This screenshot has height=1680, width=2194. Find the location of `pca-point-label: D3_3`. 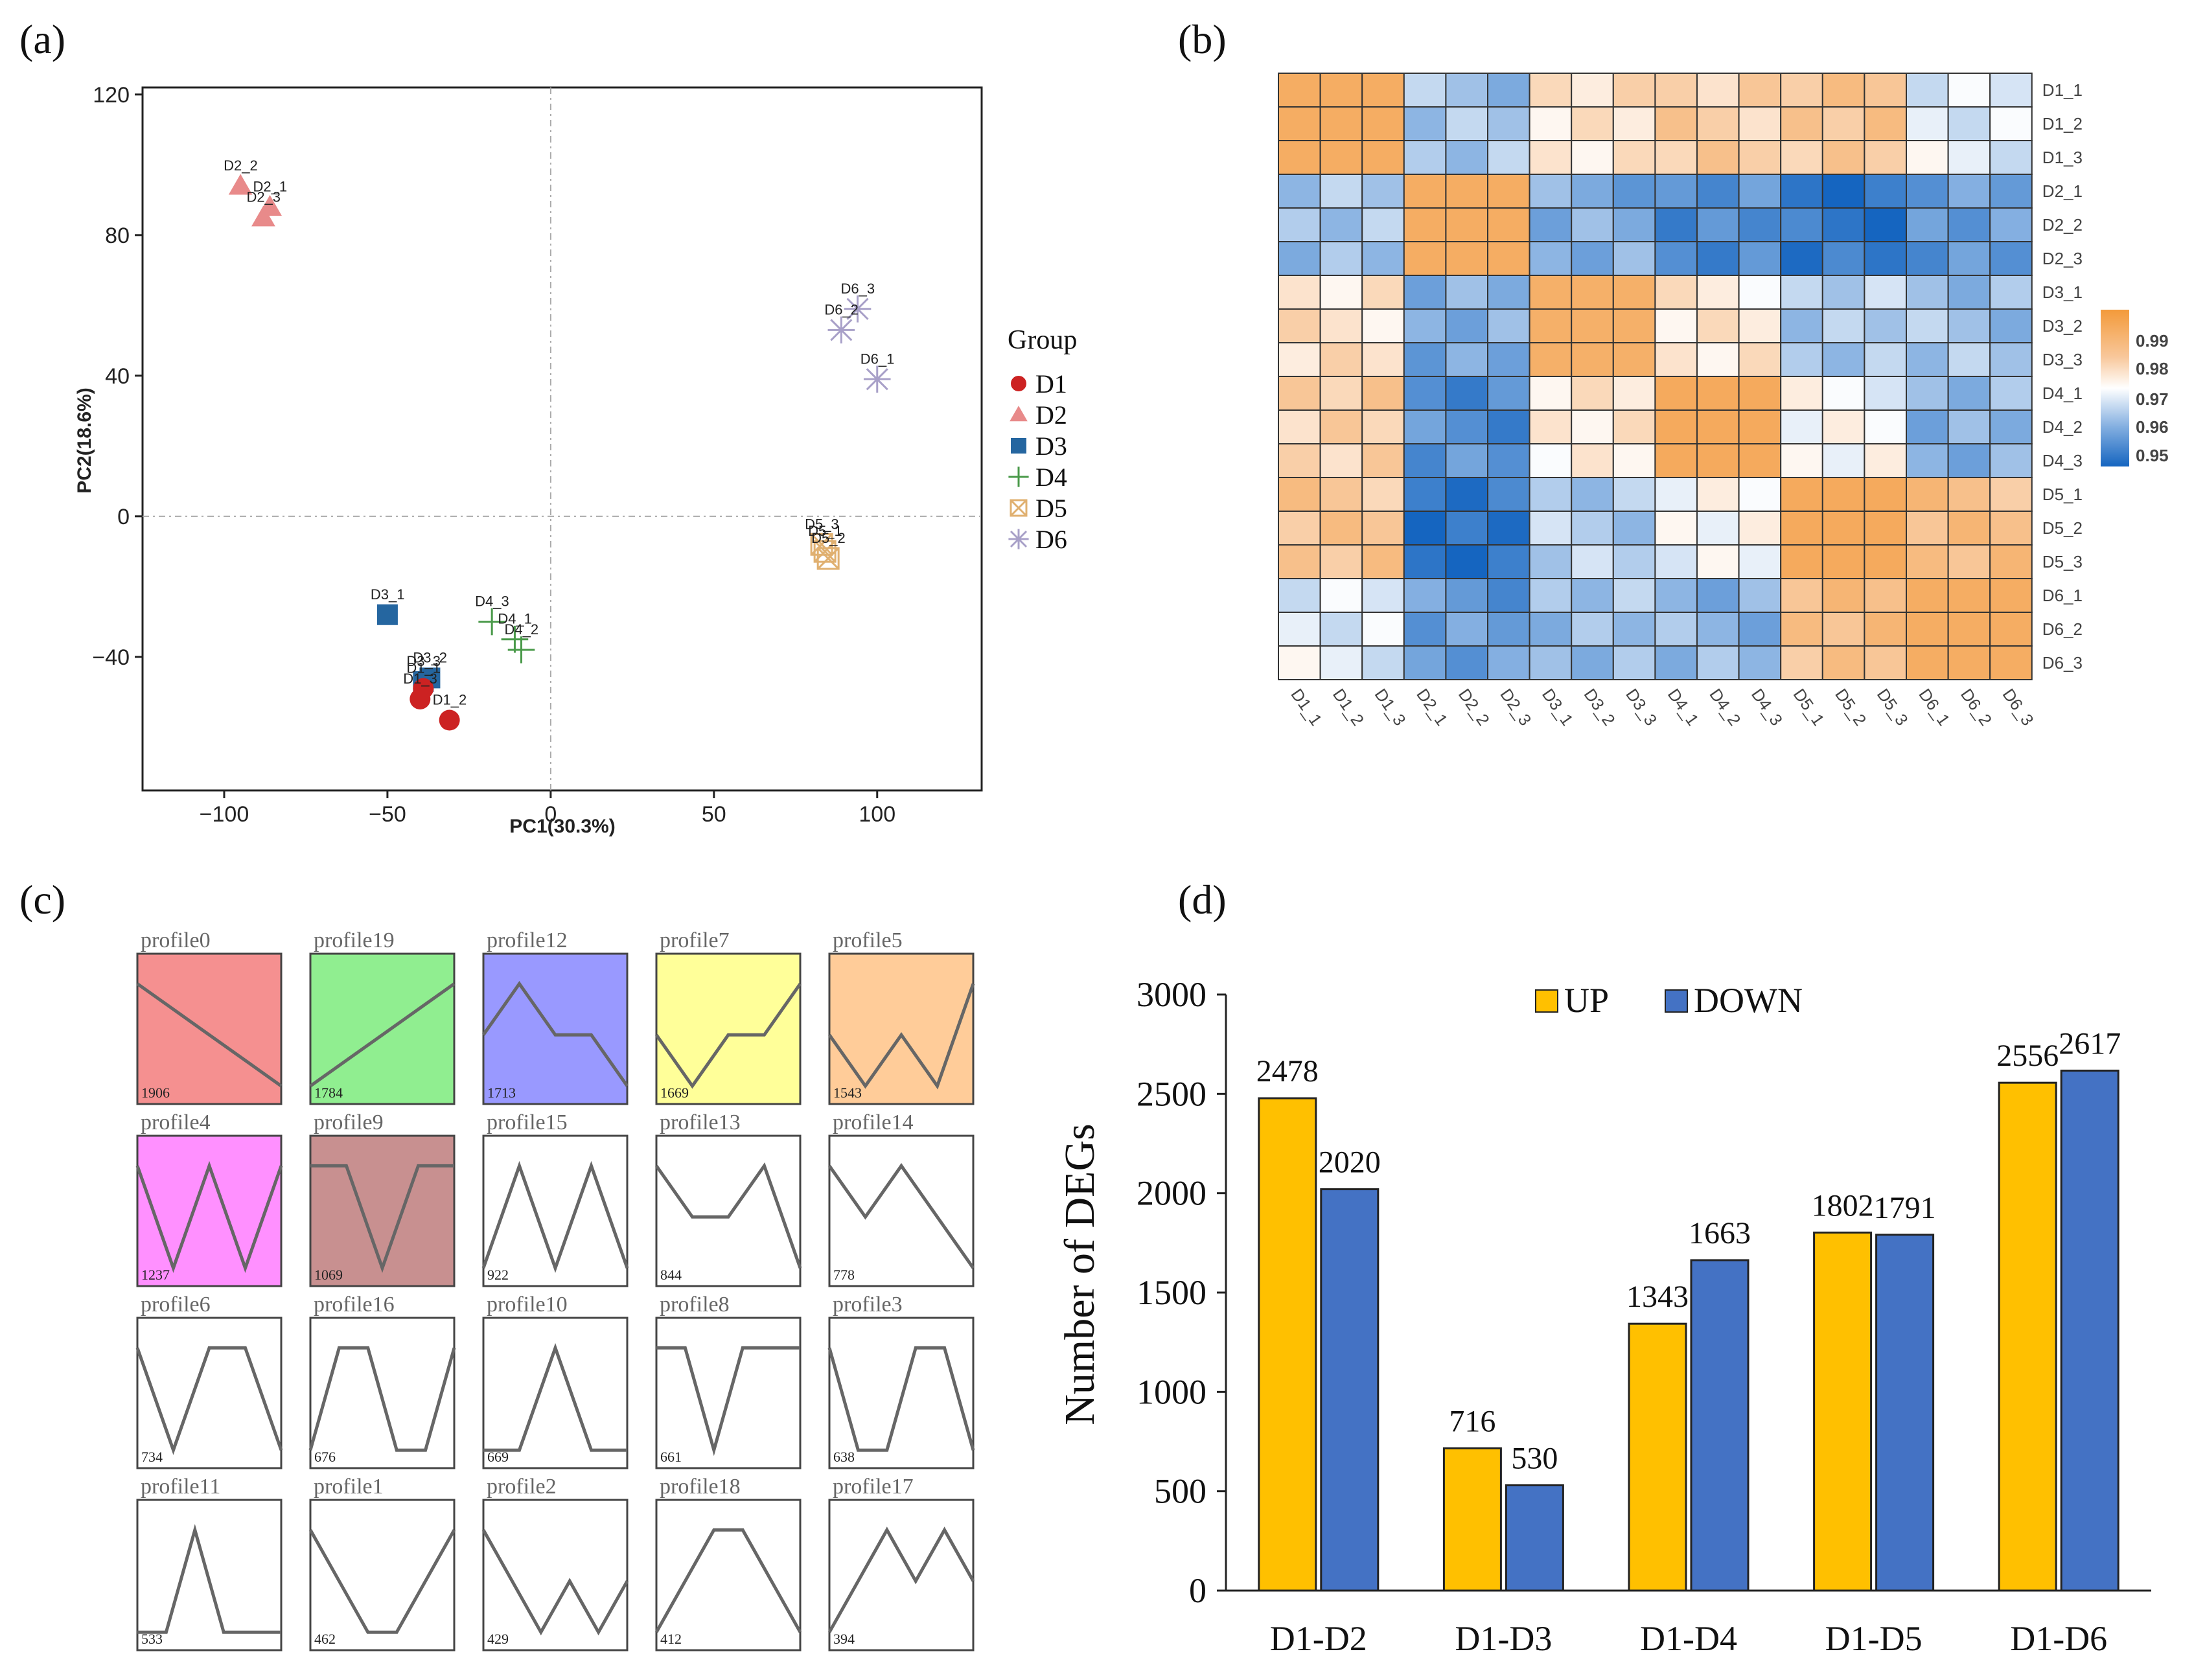

pca-point-label: D3_3 is located at coordinates (423, 661).